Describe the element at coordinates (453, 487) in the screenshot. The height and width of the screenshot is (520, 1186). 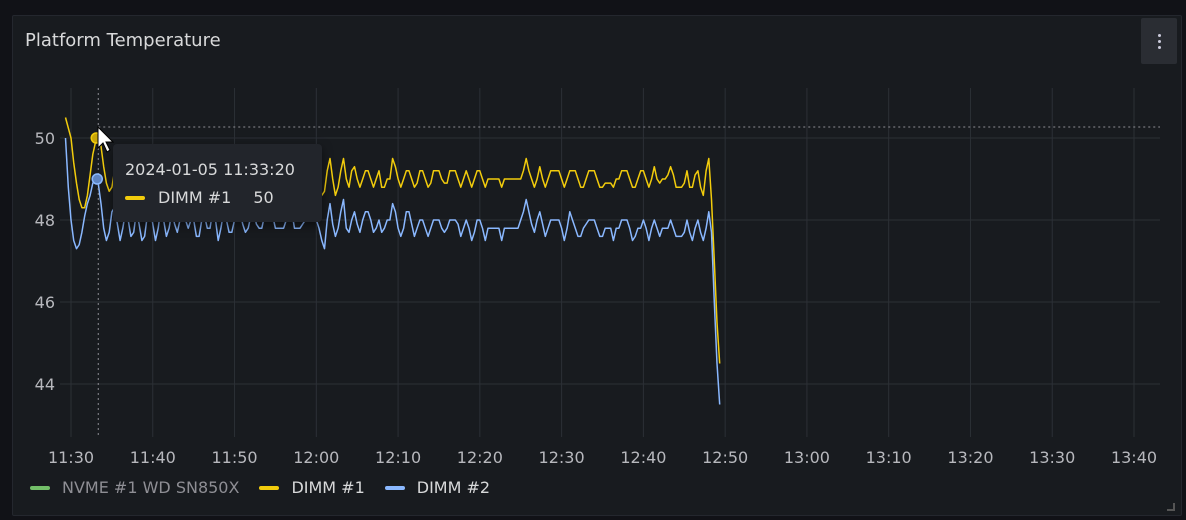
I see `legend-label: DIMM #2` at that location.